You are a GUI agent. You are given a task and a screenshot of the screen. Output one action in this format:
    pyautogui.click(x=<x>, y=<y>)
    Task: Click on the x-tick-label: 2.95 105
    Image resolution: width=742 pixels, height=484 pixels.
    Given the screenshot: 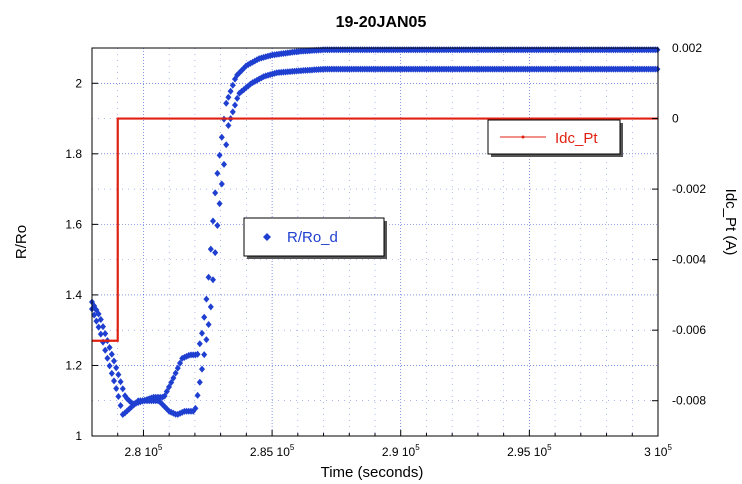 What is the action you would take?
    pyautogui.click(x=529, y=451)
    